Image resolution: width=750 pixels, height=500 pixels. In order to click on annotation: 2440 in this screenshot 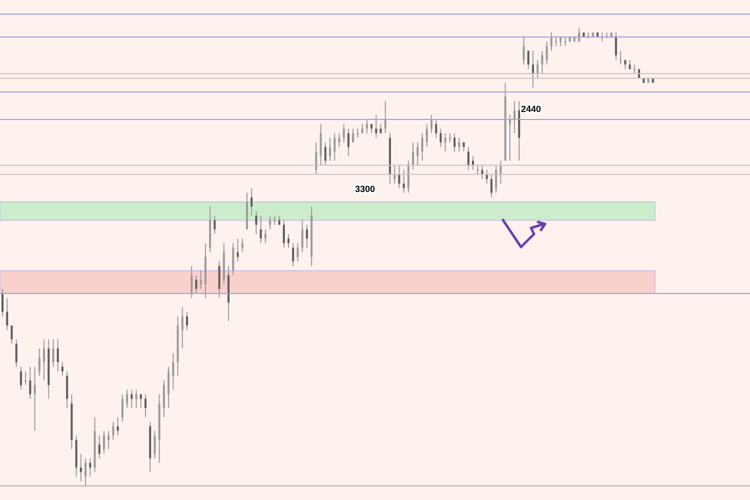, I will do `click(531, 109)`.